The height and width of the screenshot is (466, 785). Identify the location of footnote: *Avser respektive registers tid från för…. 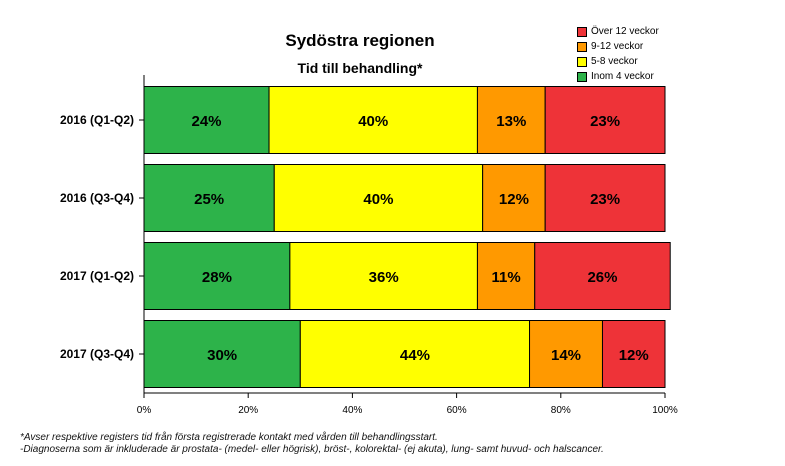
(229, 437).